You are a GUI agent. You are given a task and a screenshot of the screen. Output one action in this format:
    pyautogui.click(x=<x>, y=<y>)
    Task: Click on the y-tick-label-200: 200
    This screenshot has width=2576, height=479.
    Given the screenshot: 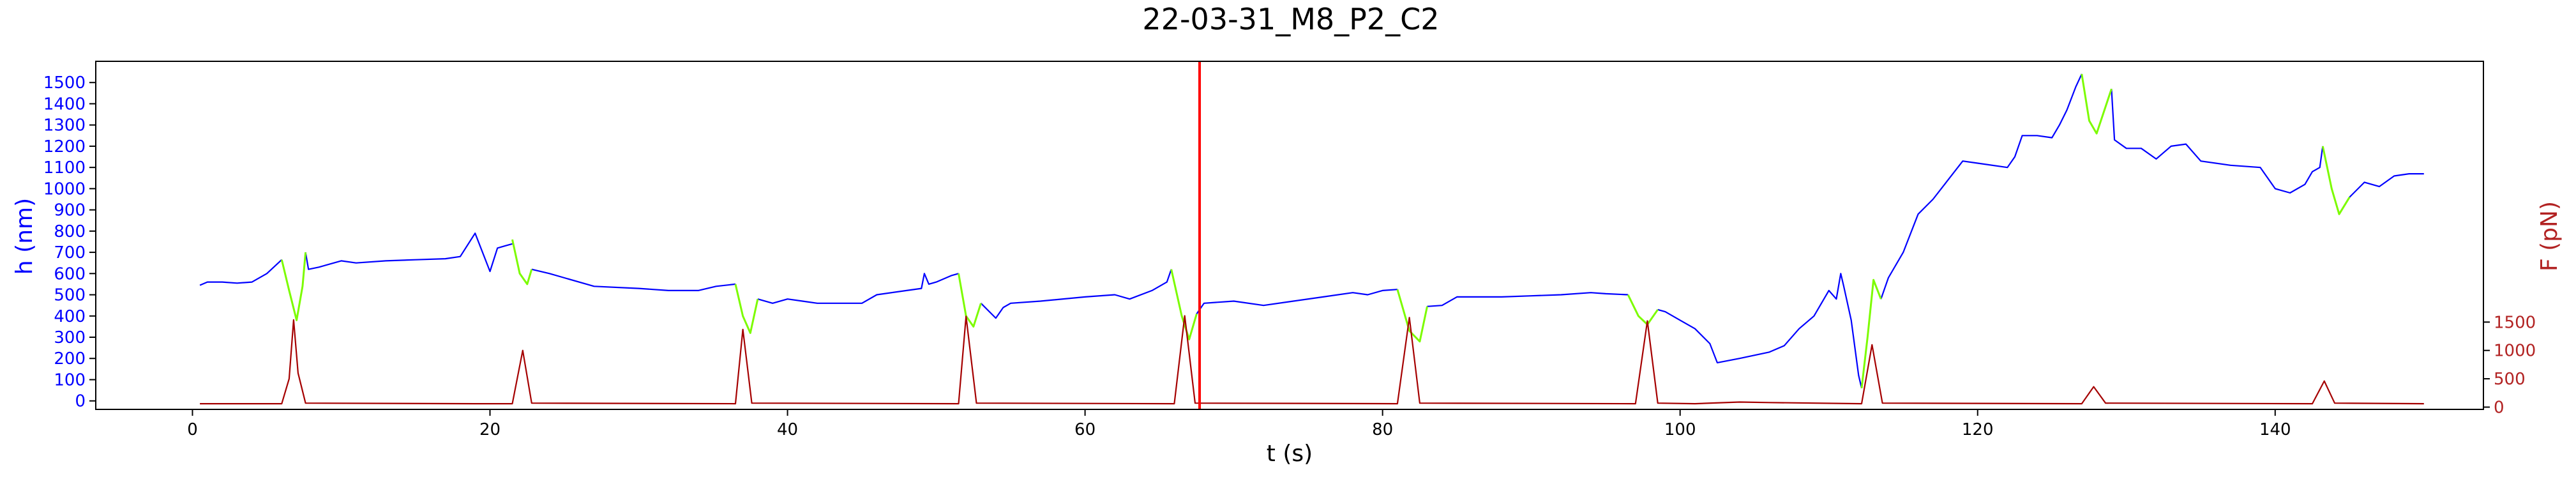 What is the action you would take?
    pyautogui.click(x=70, y=359)
    